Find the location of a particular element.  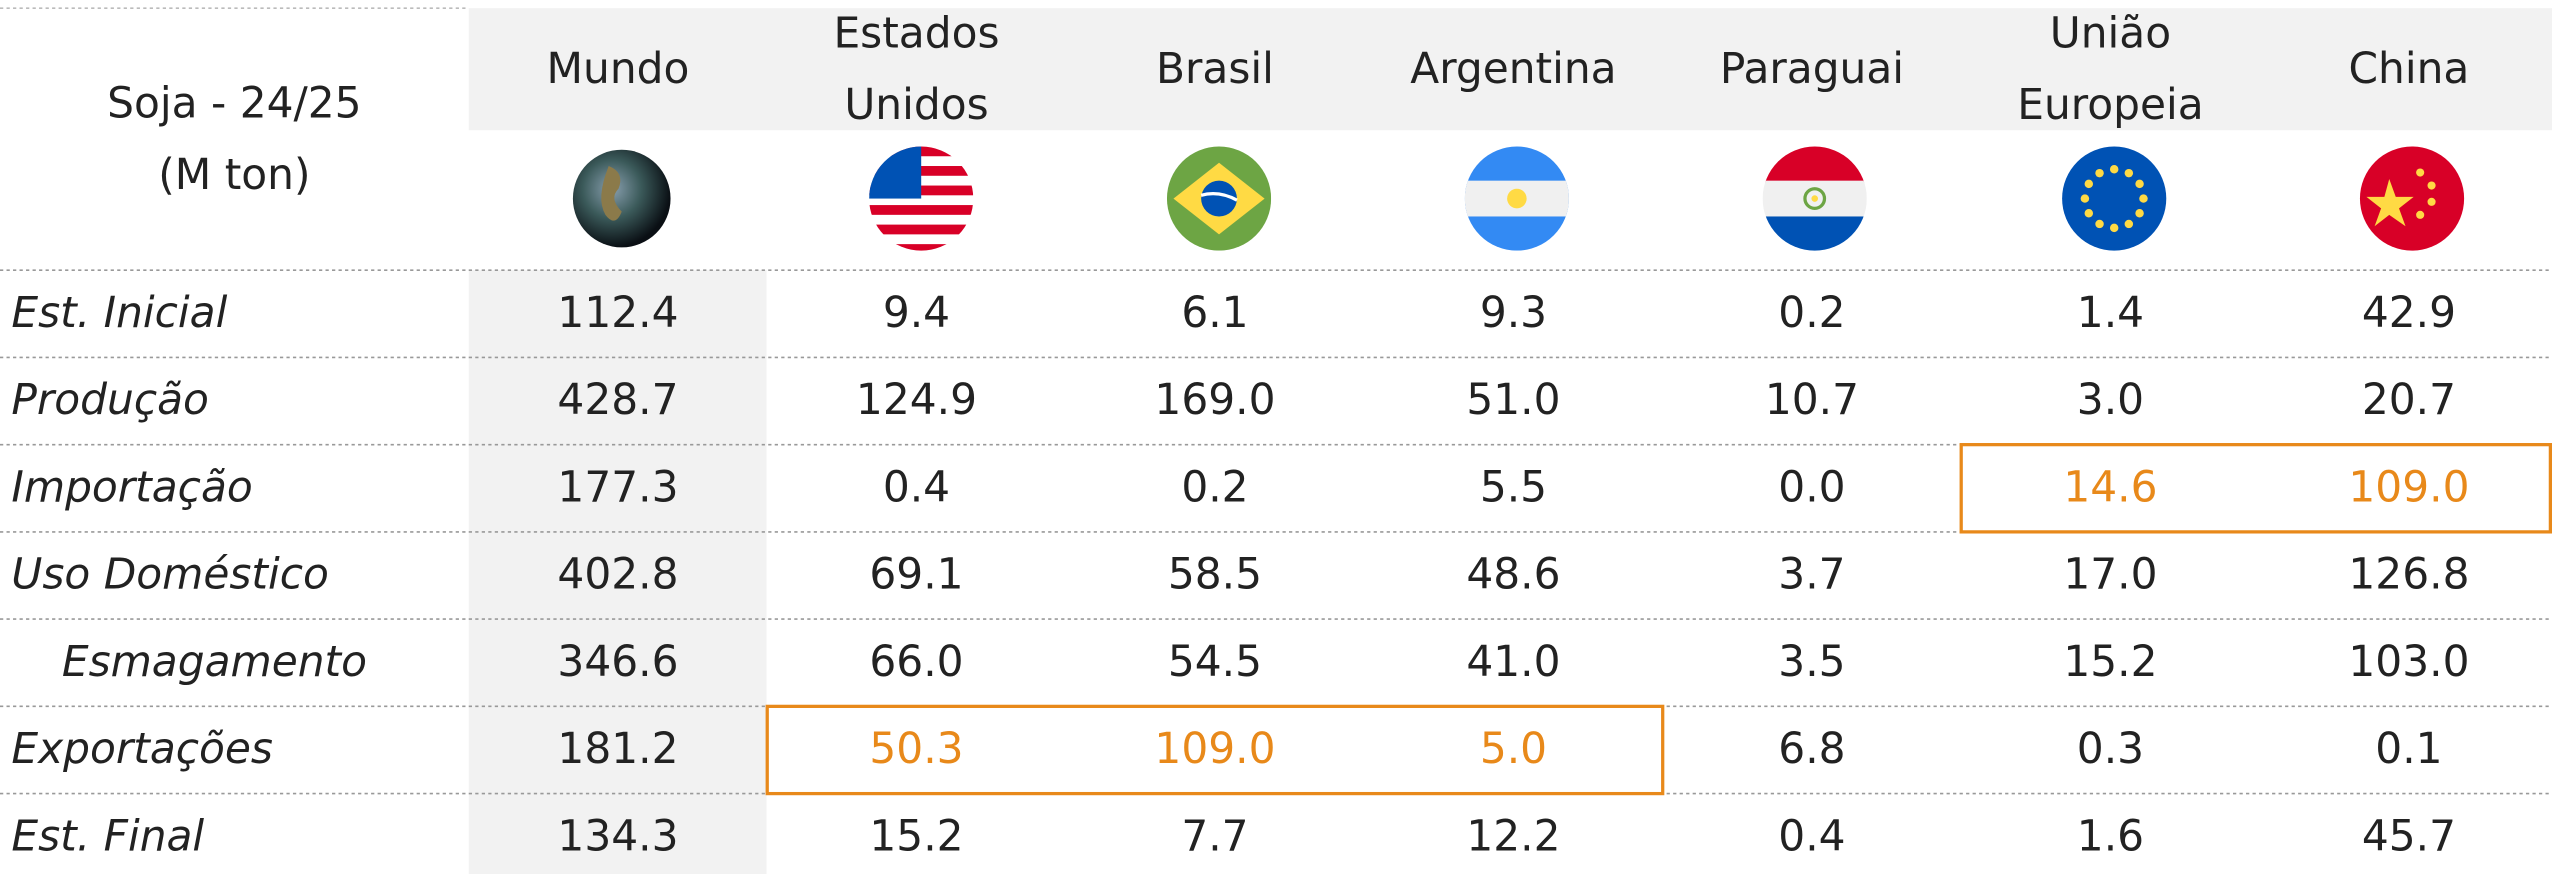

cell-value: 42.9 is located at coordinates (2409, 312).